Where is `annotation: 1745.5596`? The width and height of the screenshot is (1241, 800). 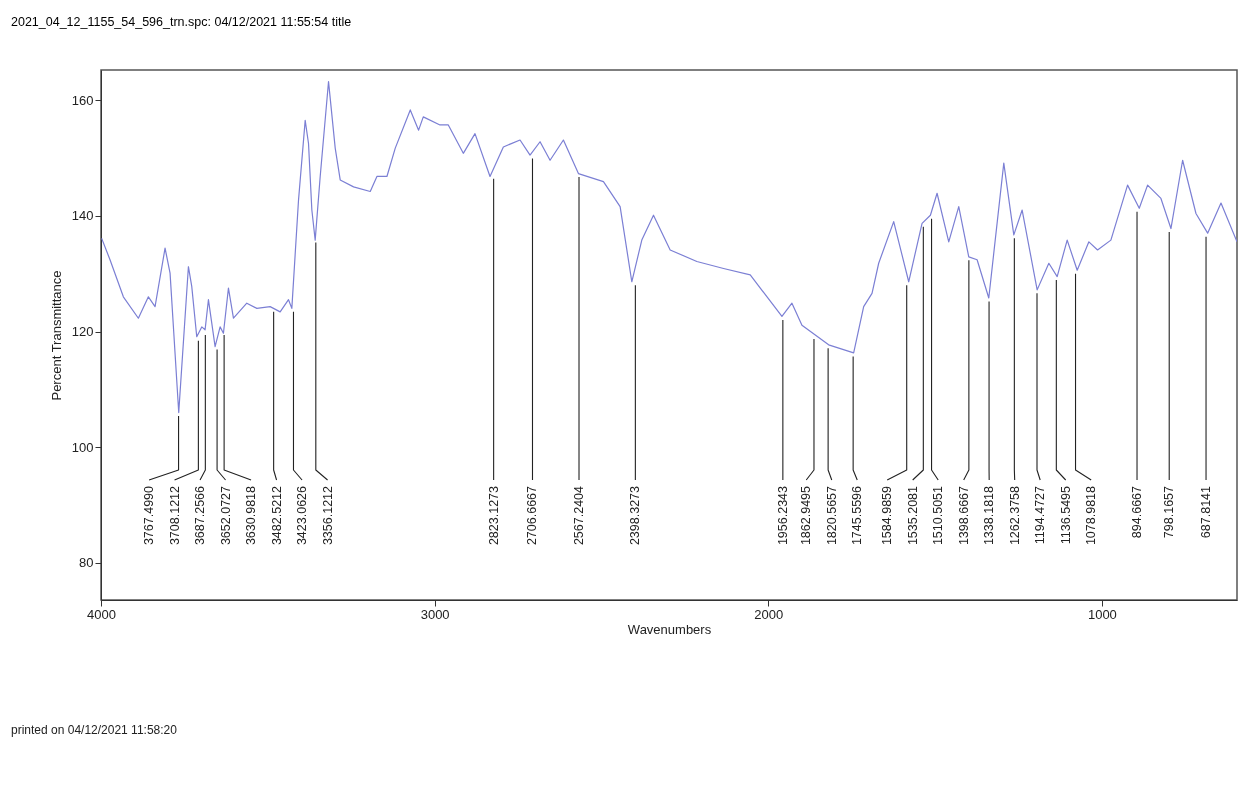 annotation: 1745.5596 is located at coordinates (857, 515).